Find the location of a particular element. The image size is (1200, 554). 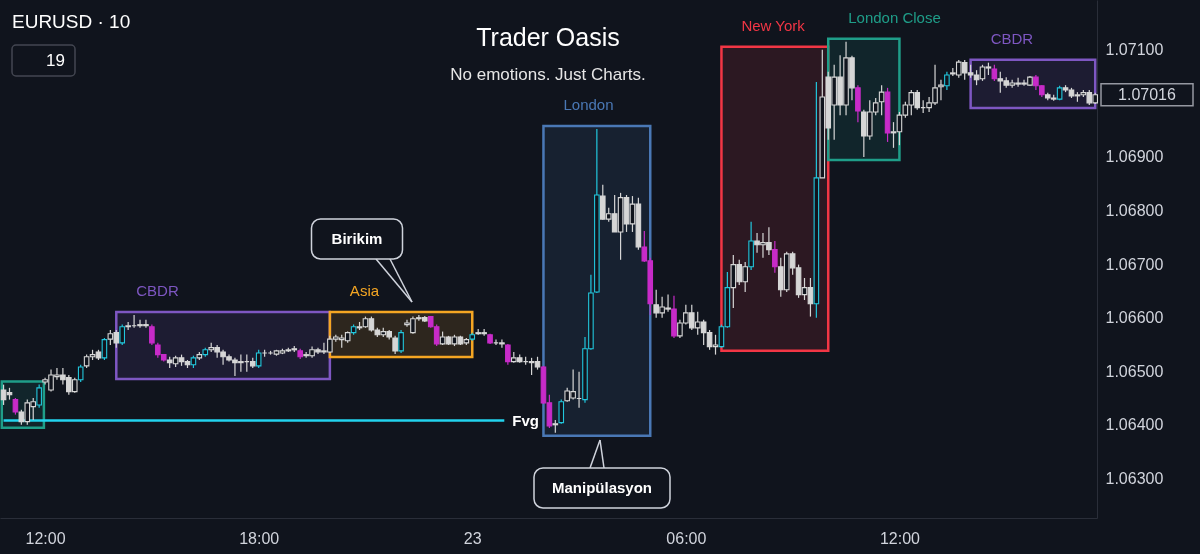

y-tick-label: 1.06400 is located at coordinates (1134, 425).